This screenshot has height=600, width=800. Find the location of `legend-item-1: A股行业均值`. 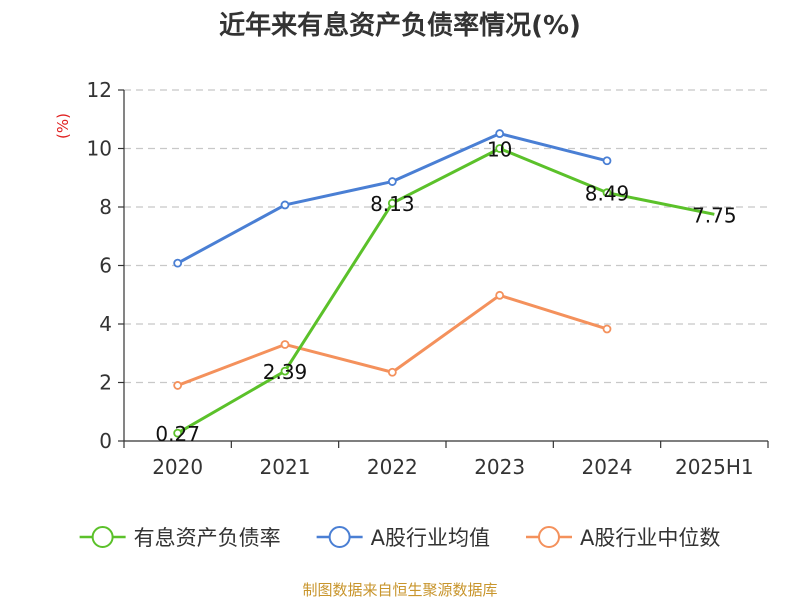

legend-item-1: A股行业均值 is located at coordinates (403, 538).